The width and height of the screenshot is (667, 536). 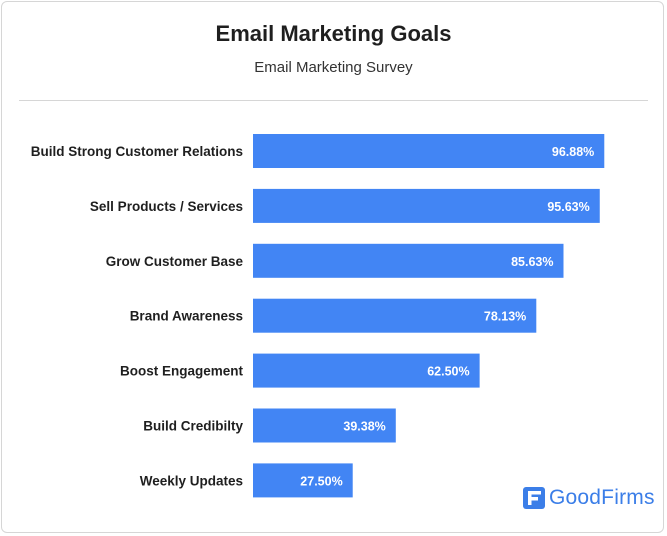 I want to click on category-label: Grow Customer Base, so click(x=175, y=261).